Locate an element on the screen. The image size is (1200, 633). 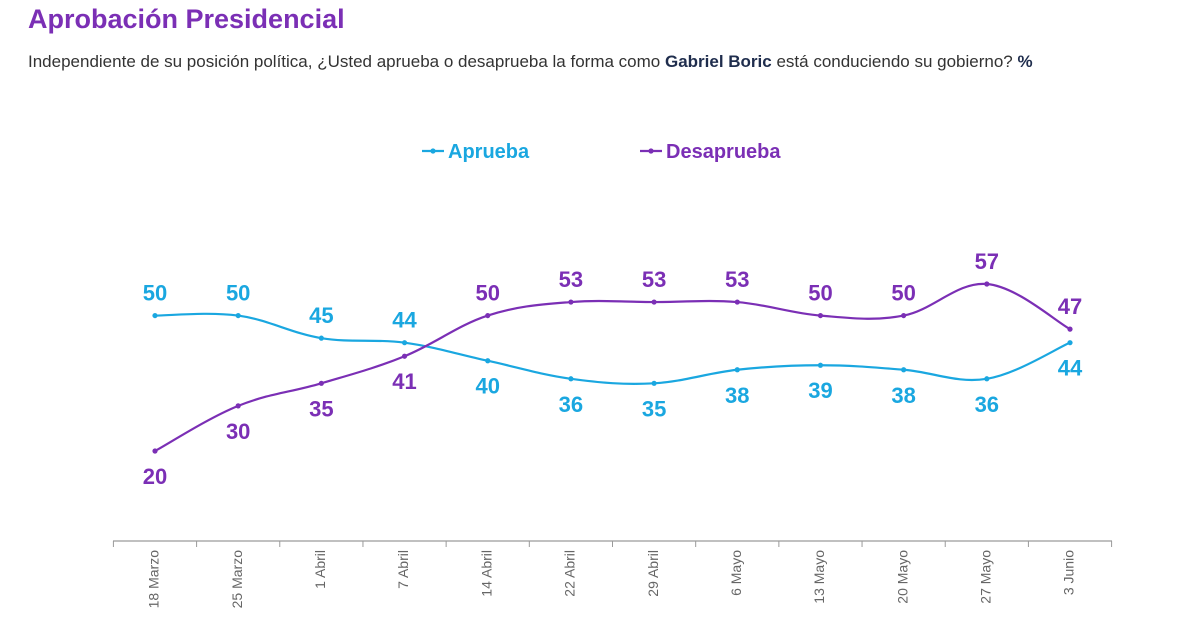
data-label-desaprueba: 35 is located at coordinates (321, 408).